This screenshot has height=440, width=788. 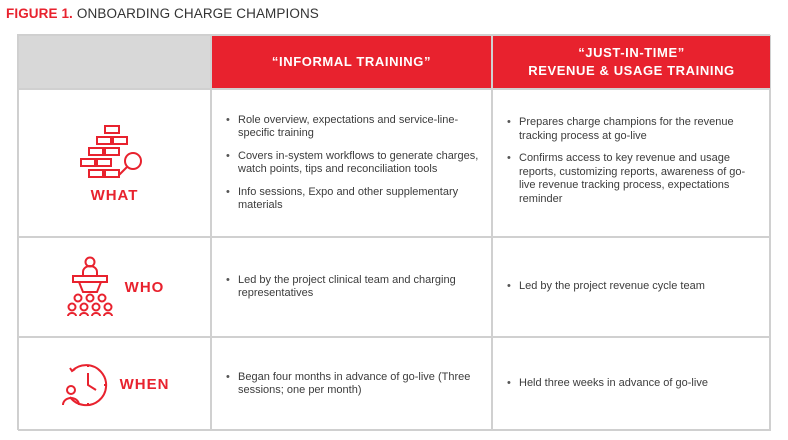 What do you see at coordinates (114, 287) in the screenshot?
I see `row-label-who: WHO` at bounding box center [114, 287].